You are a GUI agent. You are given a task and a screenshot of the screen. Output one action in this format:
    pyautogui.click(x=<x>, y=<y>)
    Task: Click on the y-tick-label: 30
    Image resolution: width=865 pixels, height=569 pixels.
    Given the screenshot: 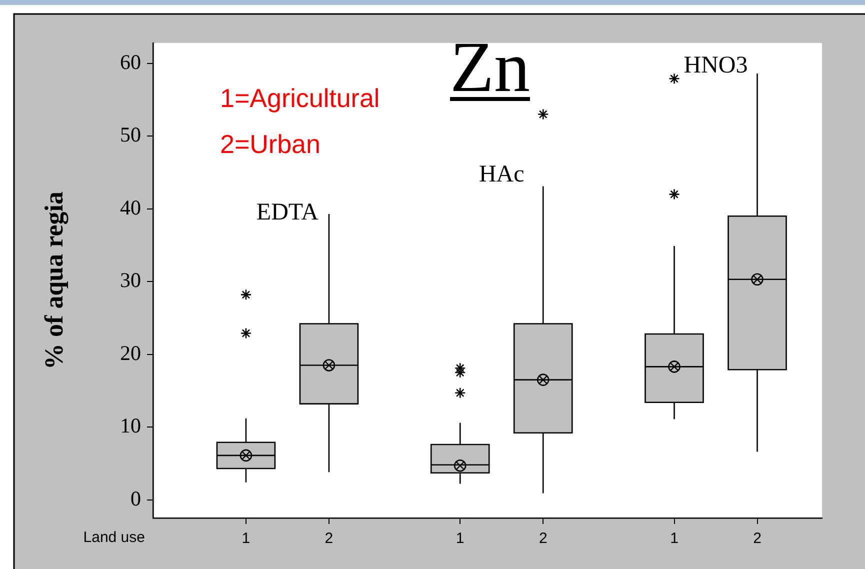 What is the action you would take?
    pyautogui.click(x=130, y=280)
    